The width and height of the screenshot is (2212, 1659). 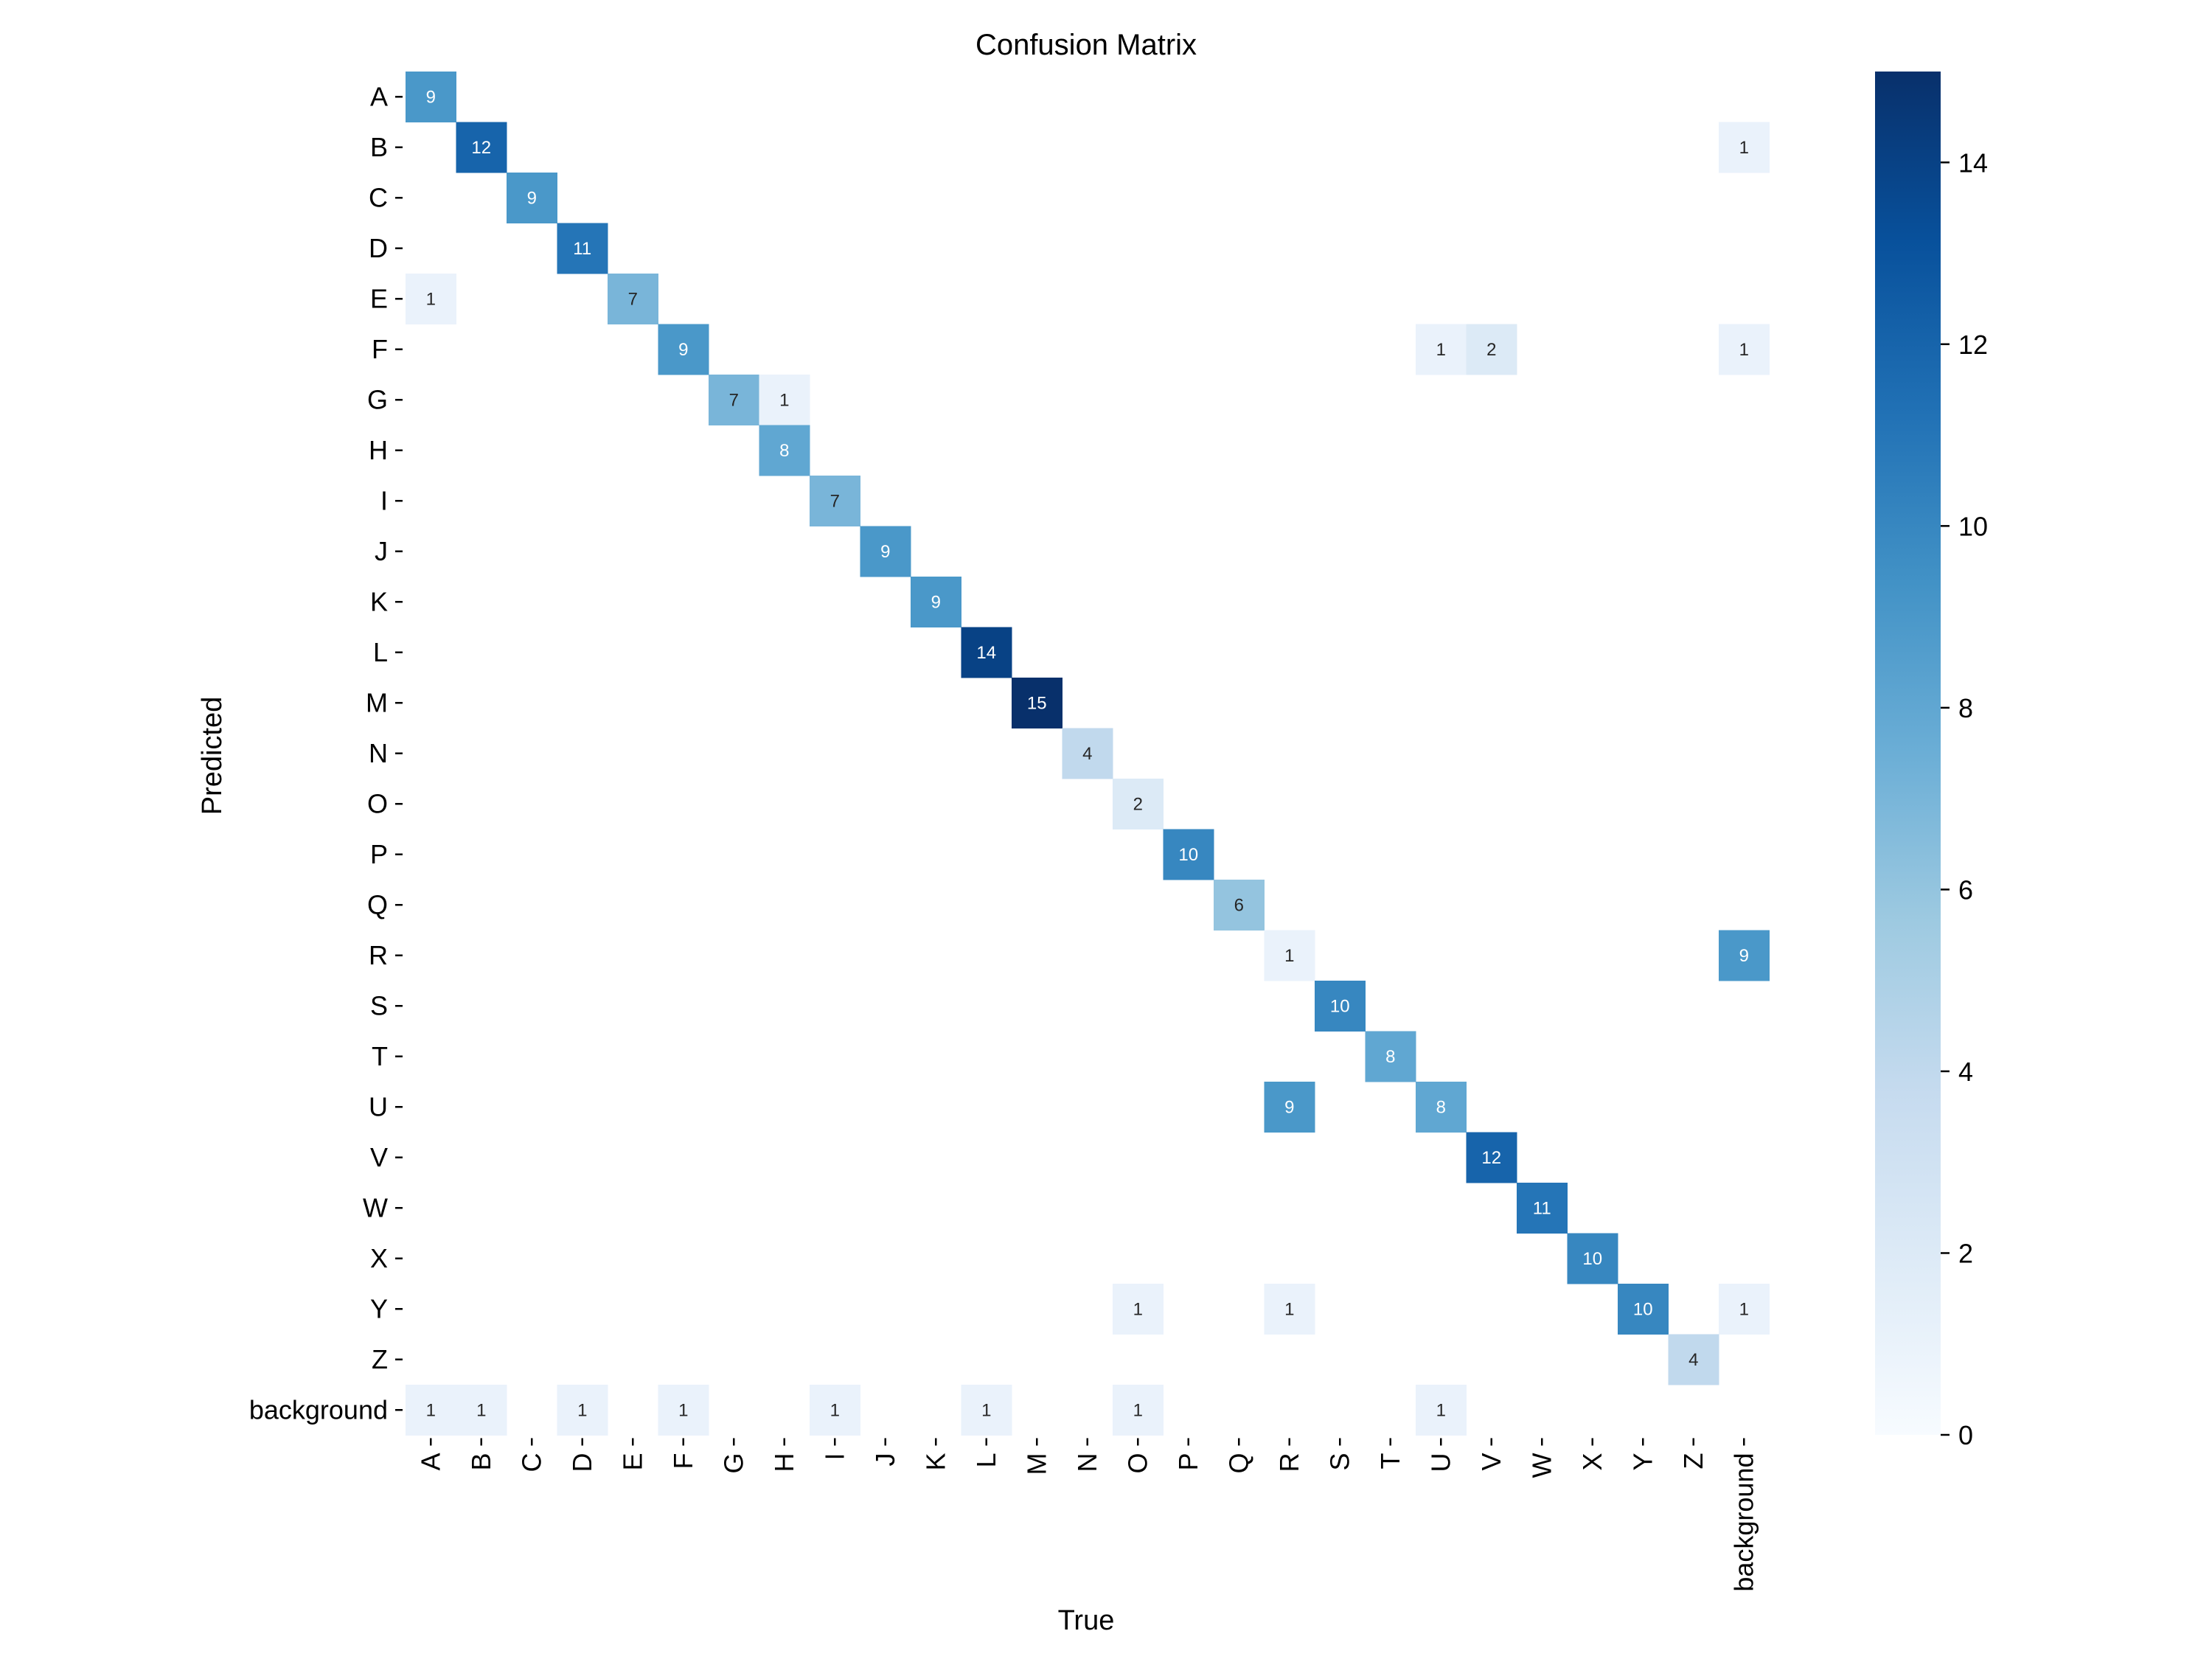 I want to click on x-tick-label: background, so click(x=1743, y=1522).